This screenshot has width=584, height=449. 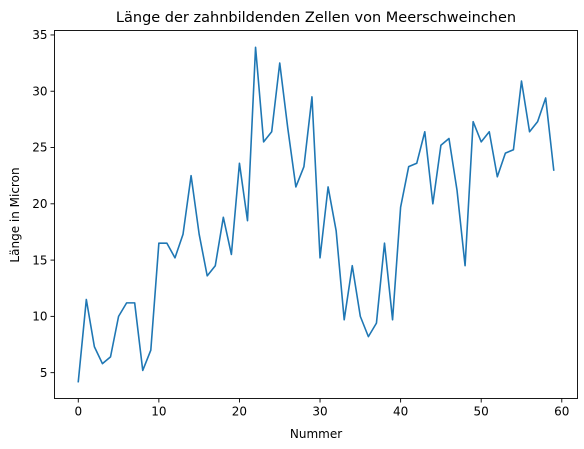 What do you see at coordinates (561, 412) in the screenshot?
I see `x-tick-label: 60` at bounding box center [561, 412].